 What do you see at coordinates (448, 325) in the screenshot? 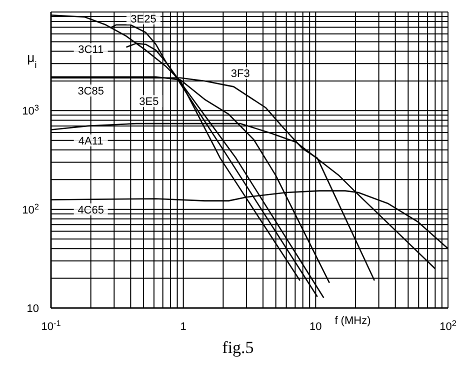
I see `x-tick-label: 10$^{2}$` at bounding box center [448, 325].